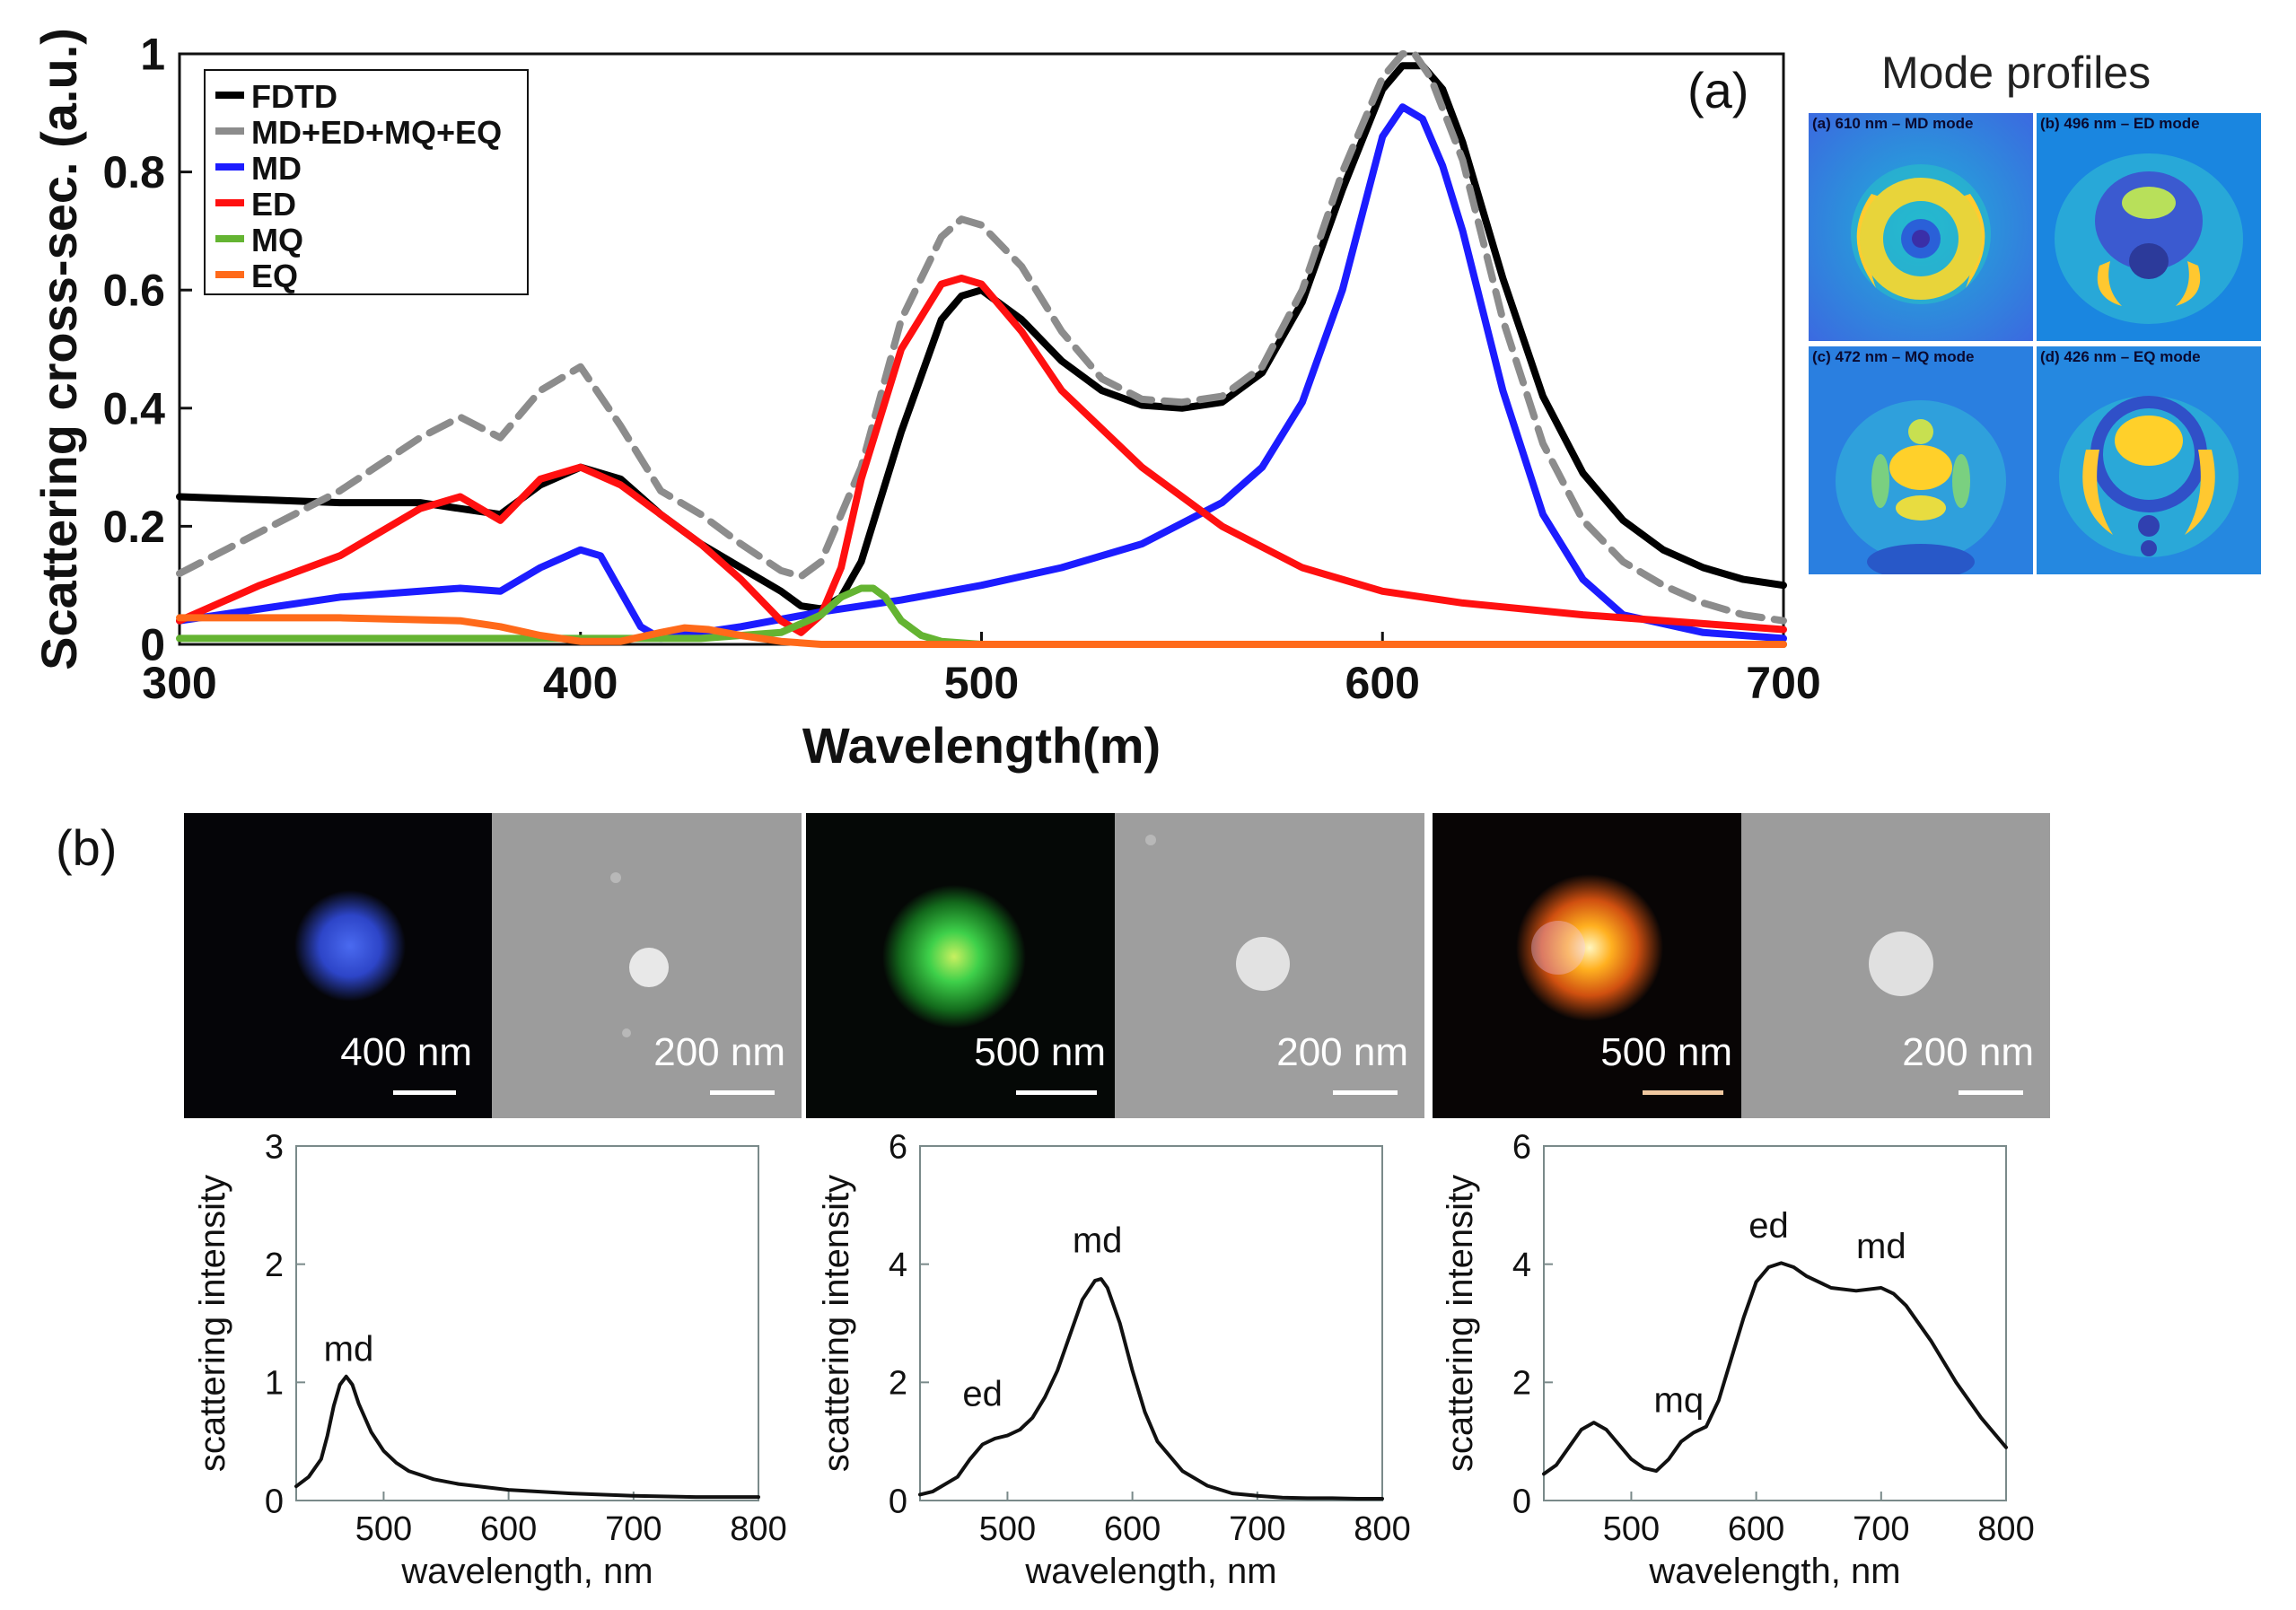  I want to click on sem-image-2: 200 nm, so click(1269, 965).